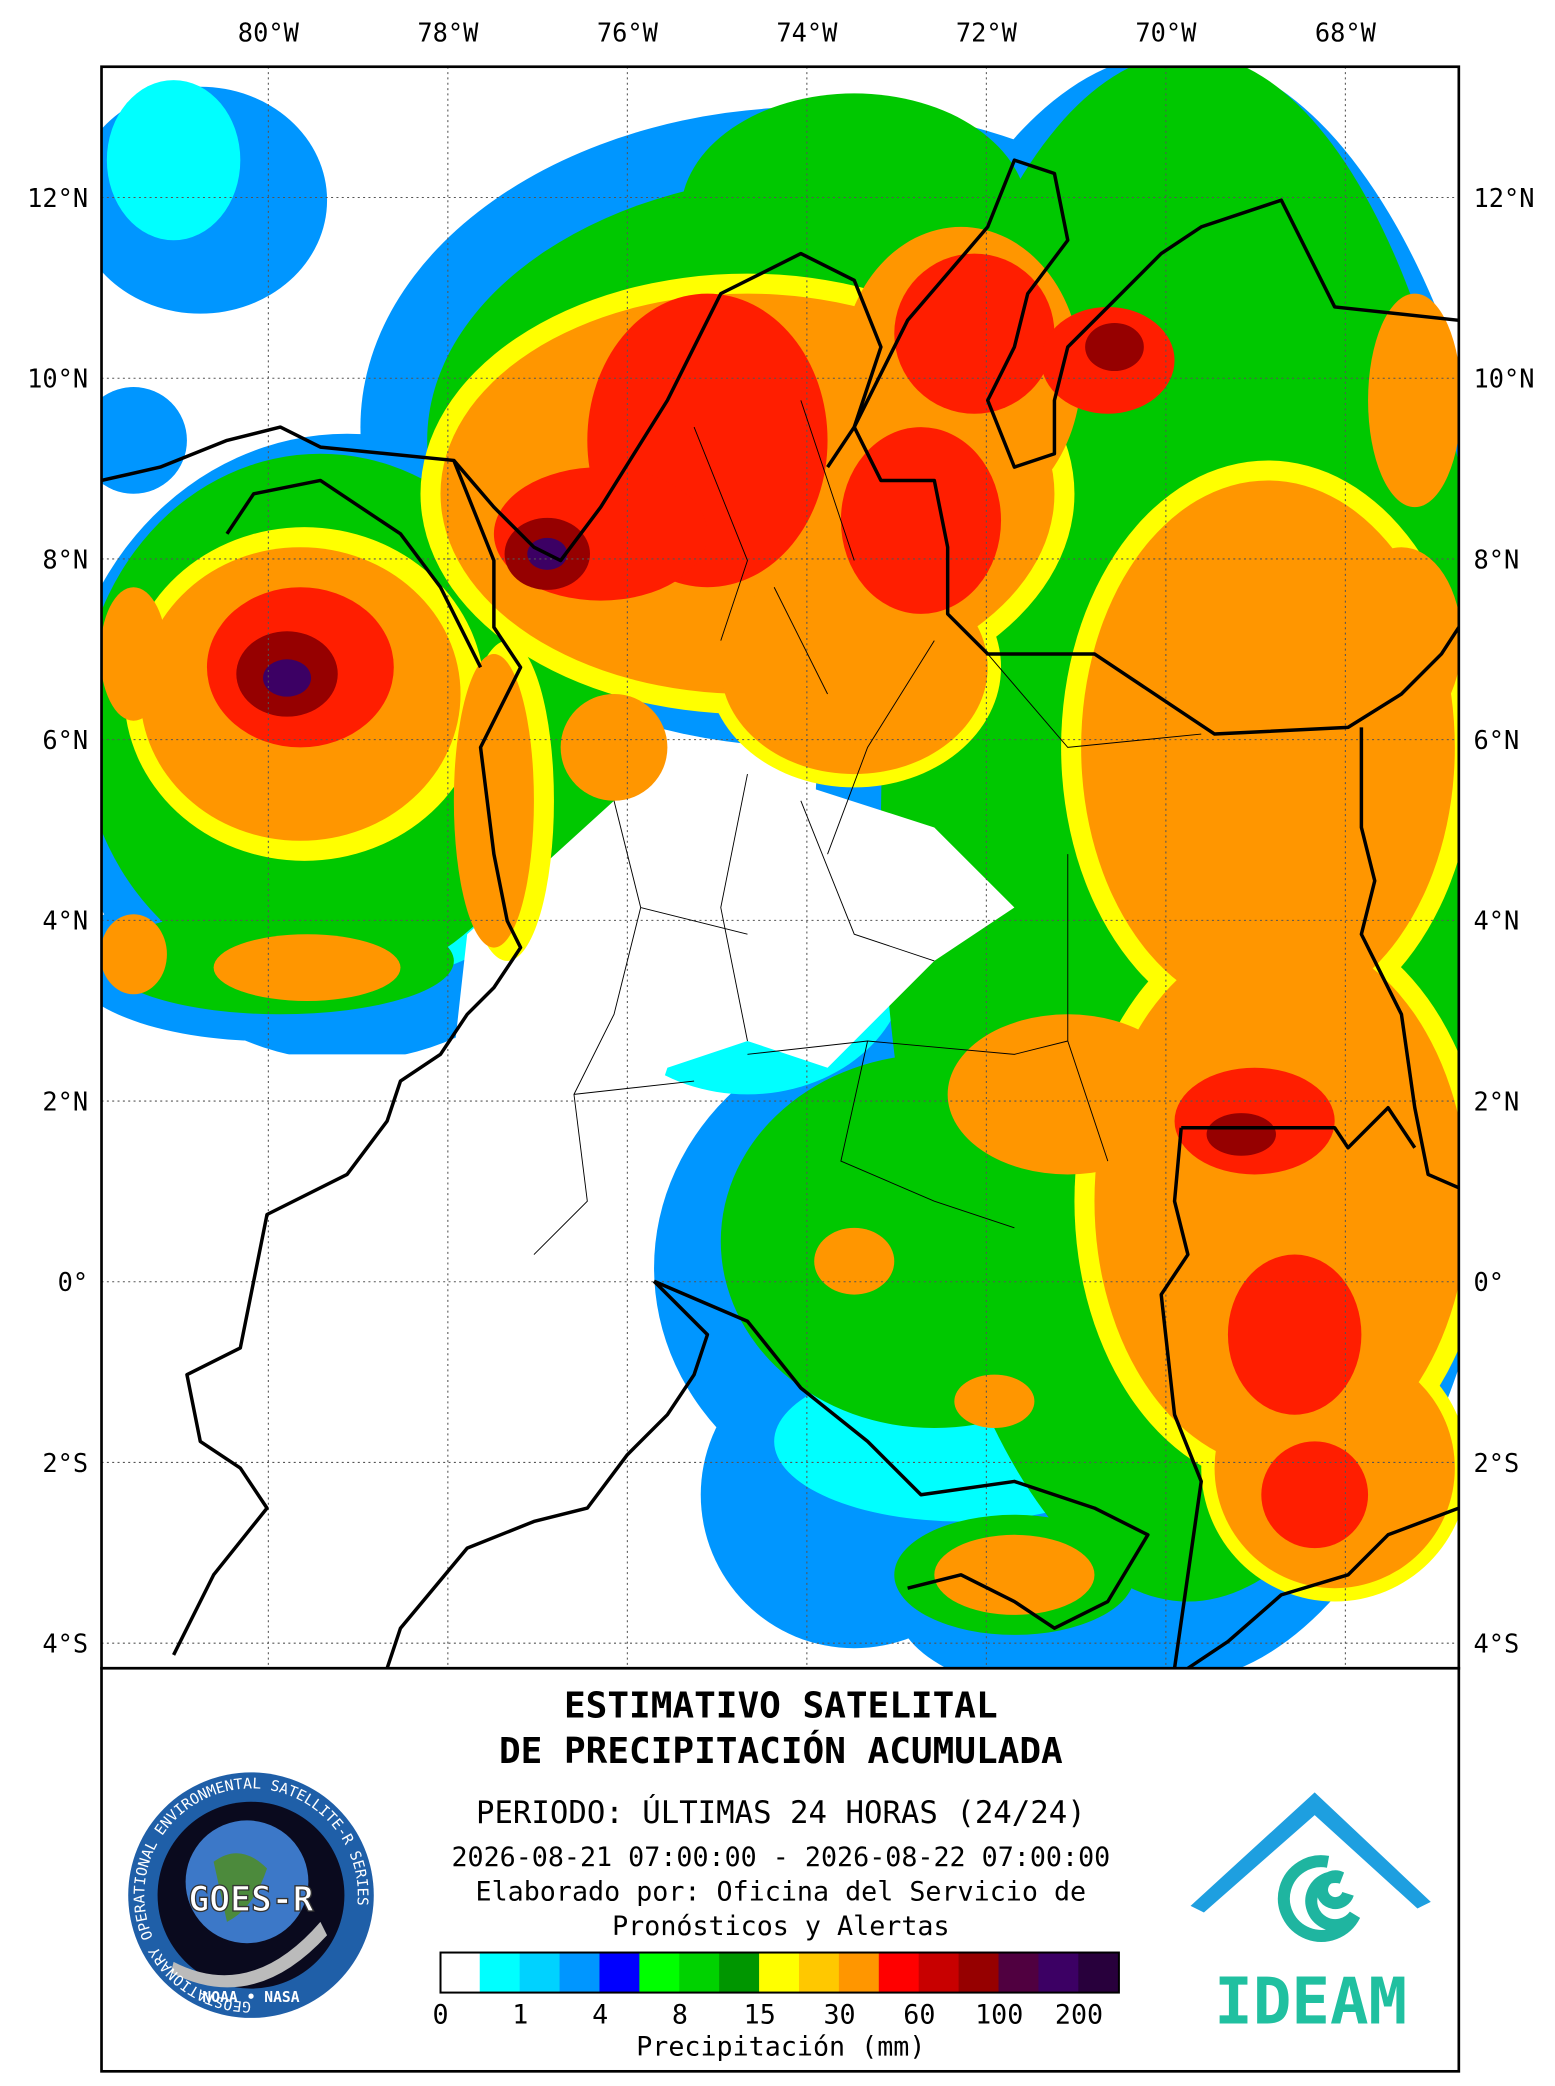 This screenshot has height=2086, width=1555. I want to click on lon-label: 68°W, so click(1346, 32).